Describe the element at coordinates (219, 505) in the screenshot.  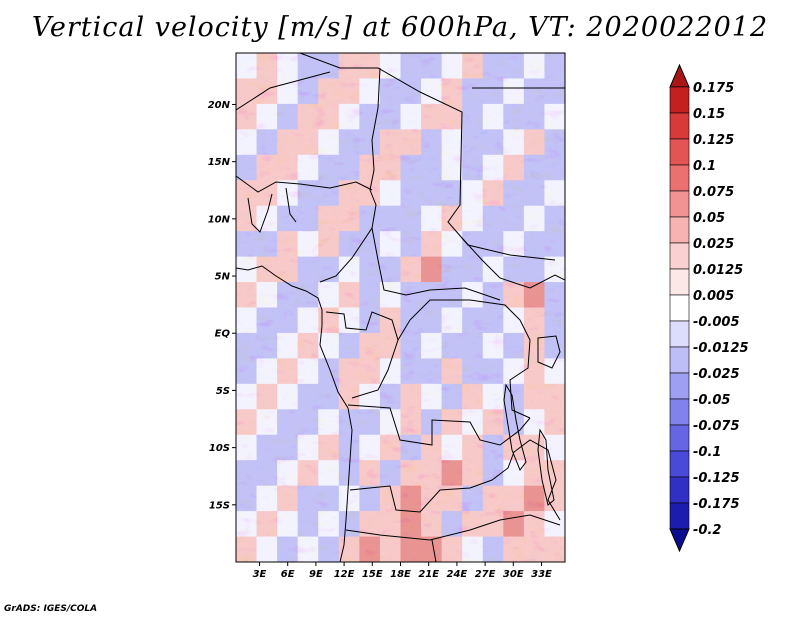
I see `y-tick-label: 15S` at that location.